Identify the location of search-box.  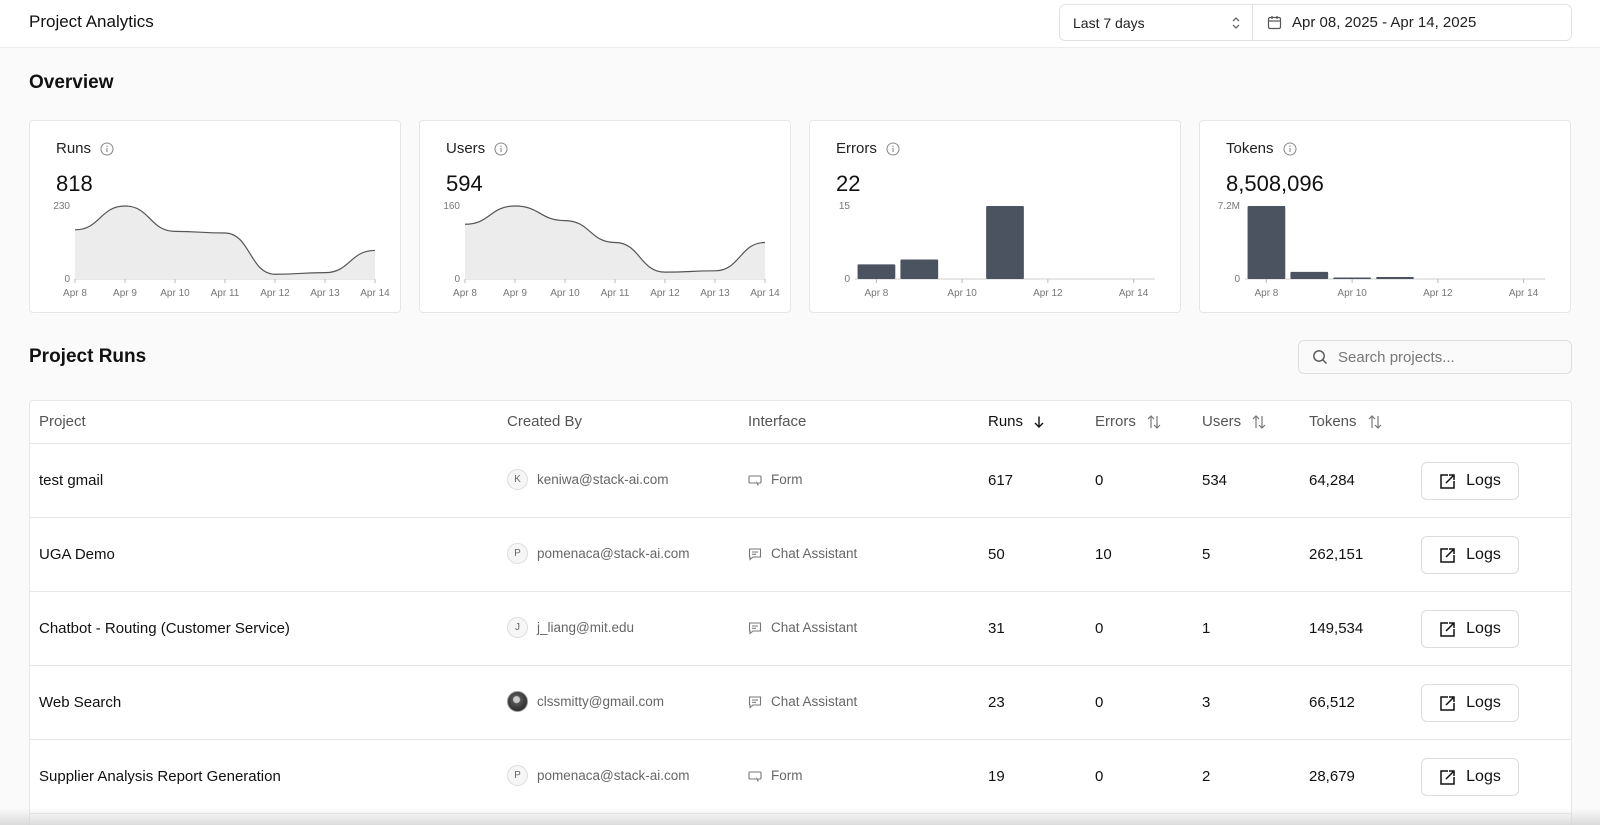
(1435, 357).